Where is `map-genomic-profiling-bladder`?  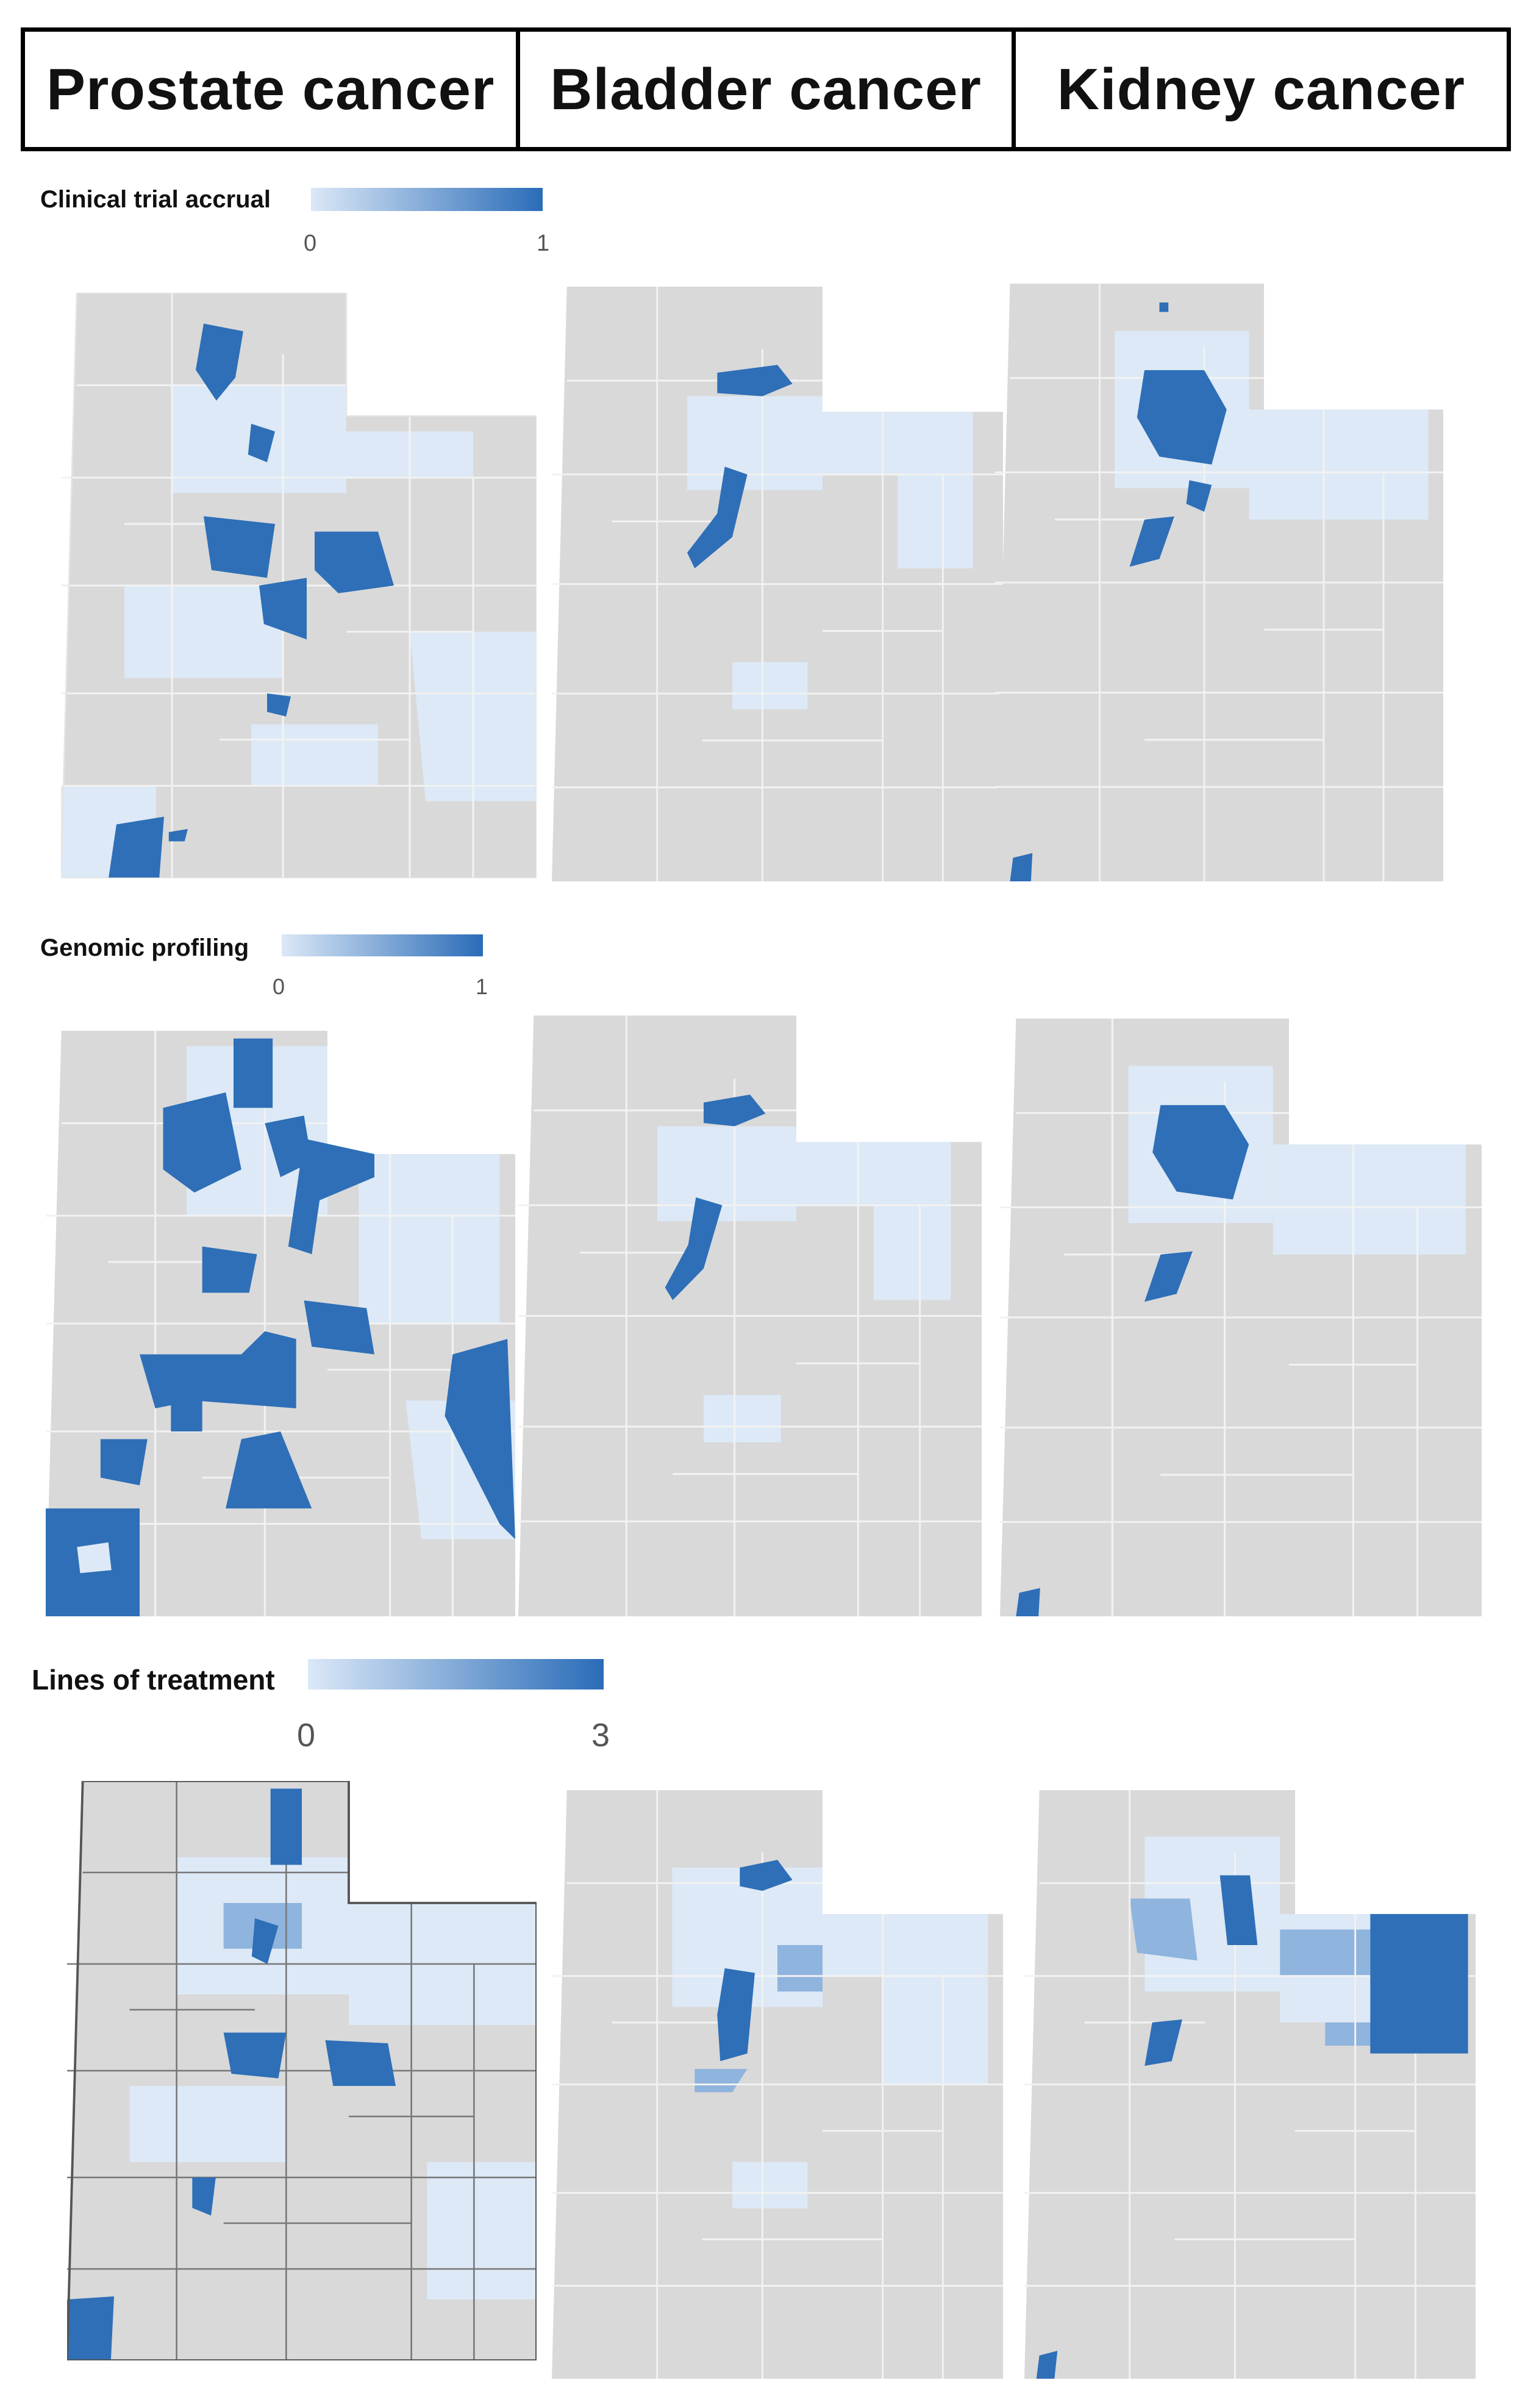
map-genomic-profiling-bladder is located at coordinates (750, 1316).